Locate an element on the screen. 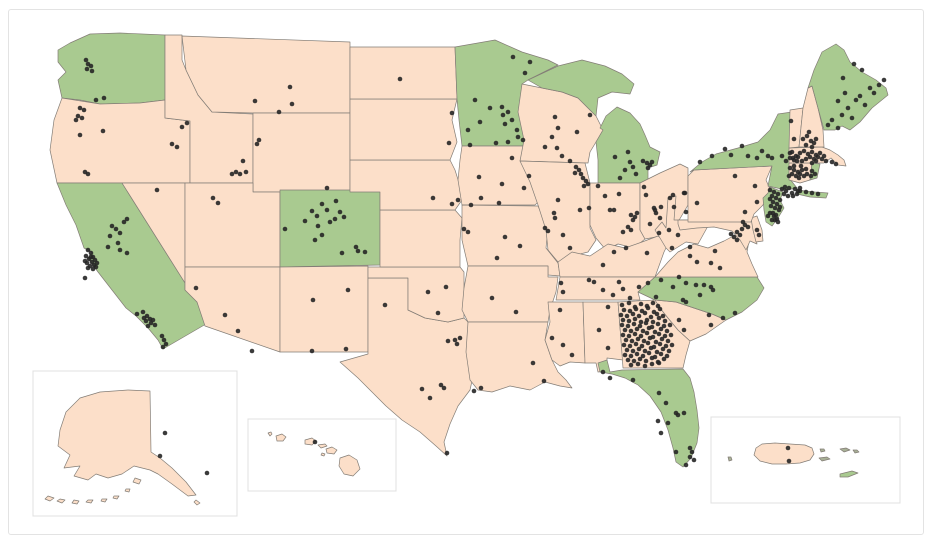 The width and height of the screenshot is (932, 543). state-UT is located at coordinates (232, 225).